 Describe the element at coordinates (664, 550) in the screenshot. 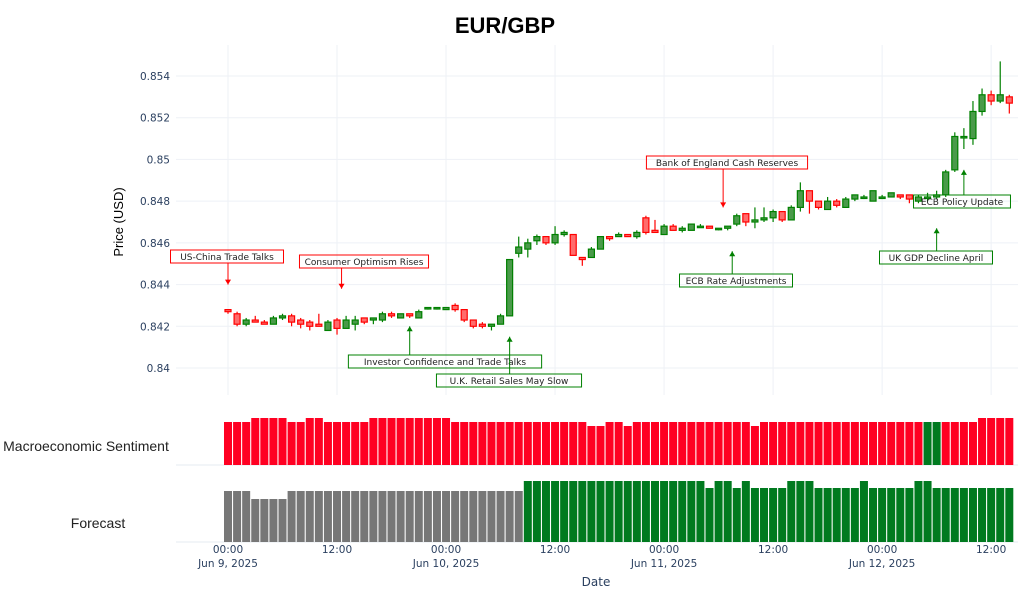

I see `x-tick-time: 00:00` at that location.